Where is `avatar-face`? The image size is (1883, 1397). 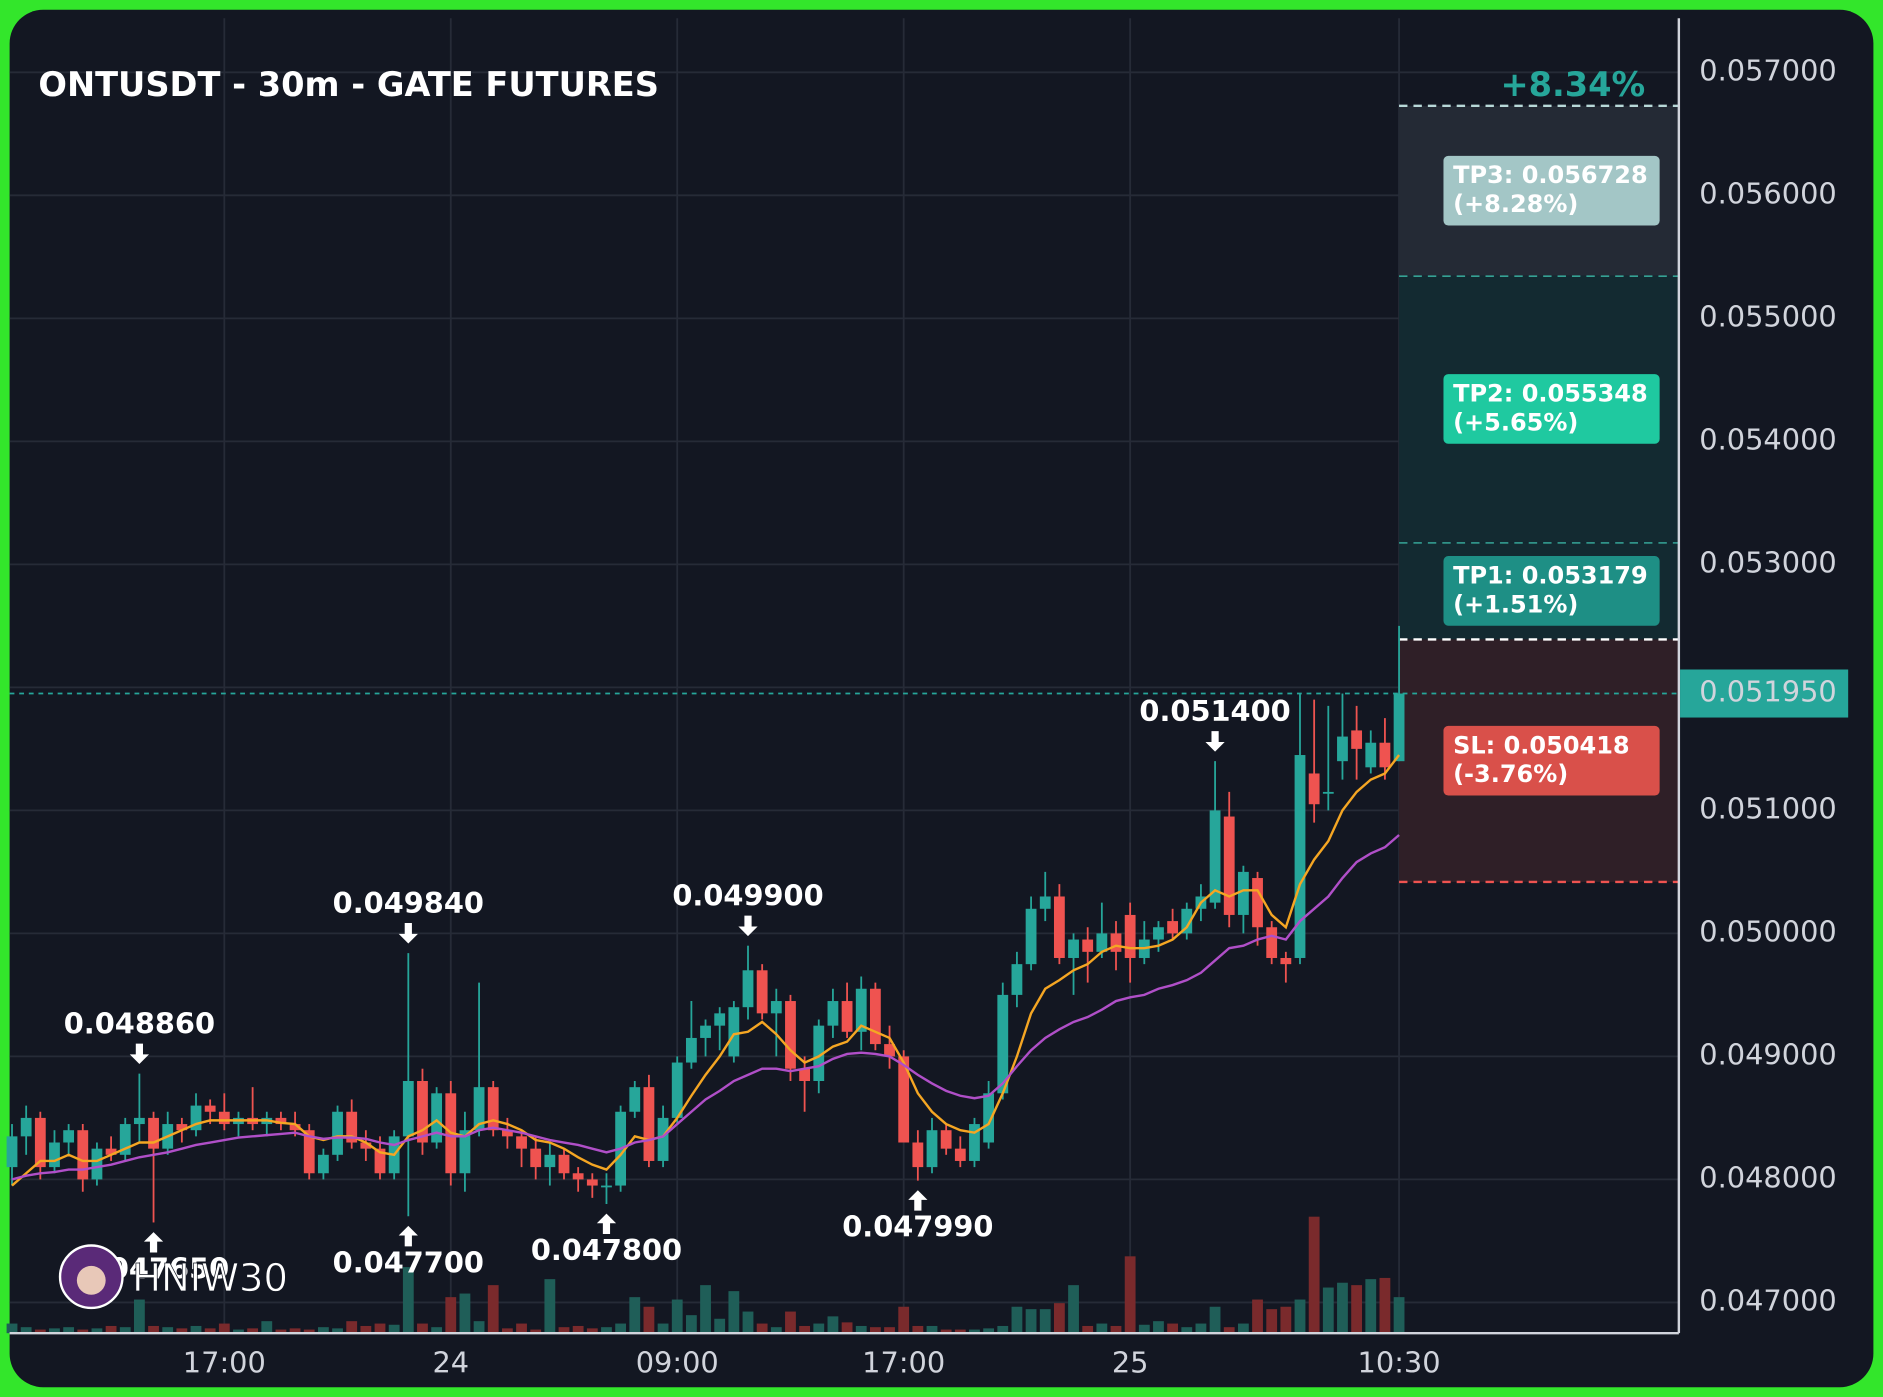 avatar-face is located at coordinates (91, 1280).